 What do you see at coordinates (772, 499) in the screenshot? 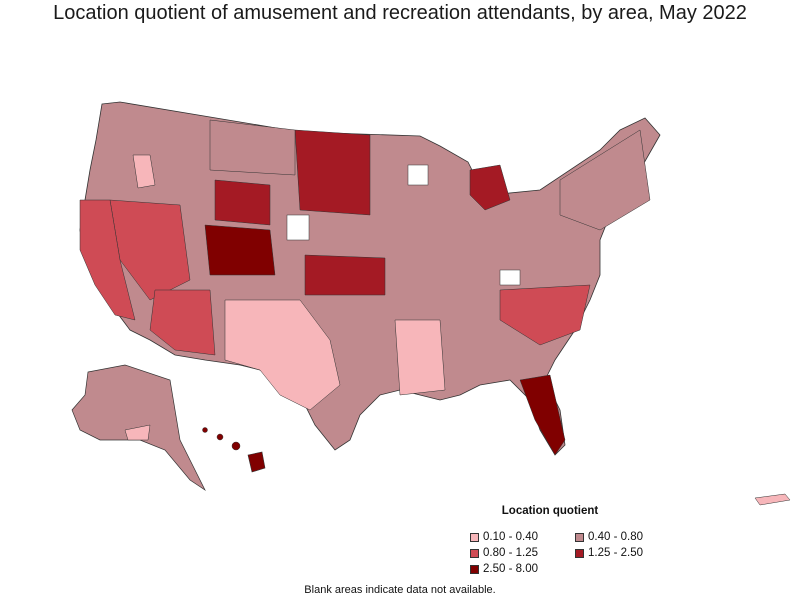
I see `puerto-rico` at bounding box center [772, 499].